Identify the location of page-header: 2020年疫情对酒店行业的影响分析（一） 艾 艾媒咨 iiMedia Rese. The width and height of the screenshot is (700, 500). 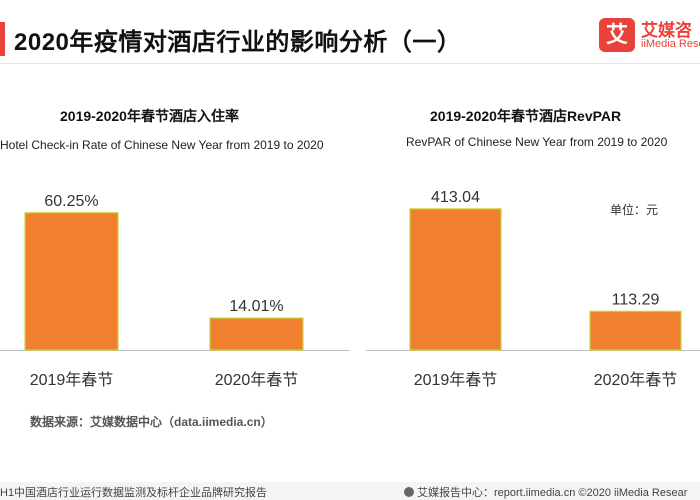
(350, 32).